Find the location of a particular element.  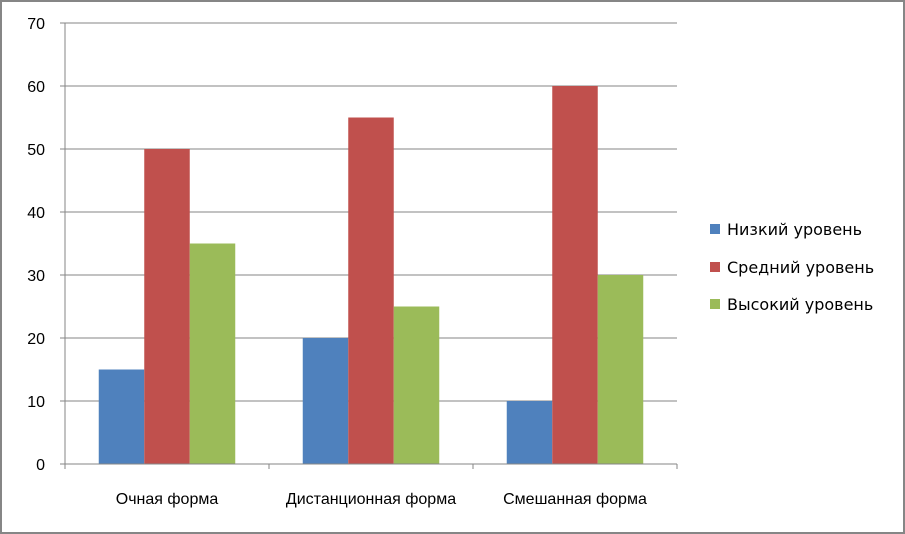

y-tick-label: 20 is located at coordinates (36, 339).